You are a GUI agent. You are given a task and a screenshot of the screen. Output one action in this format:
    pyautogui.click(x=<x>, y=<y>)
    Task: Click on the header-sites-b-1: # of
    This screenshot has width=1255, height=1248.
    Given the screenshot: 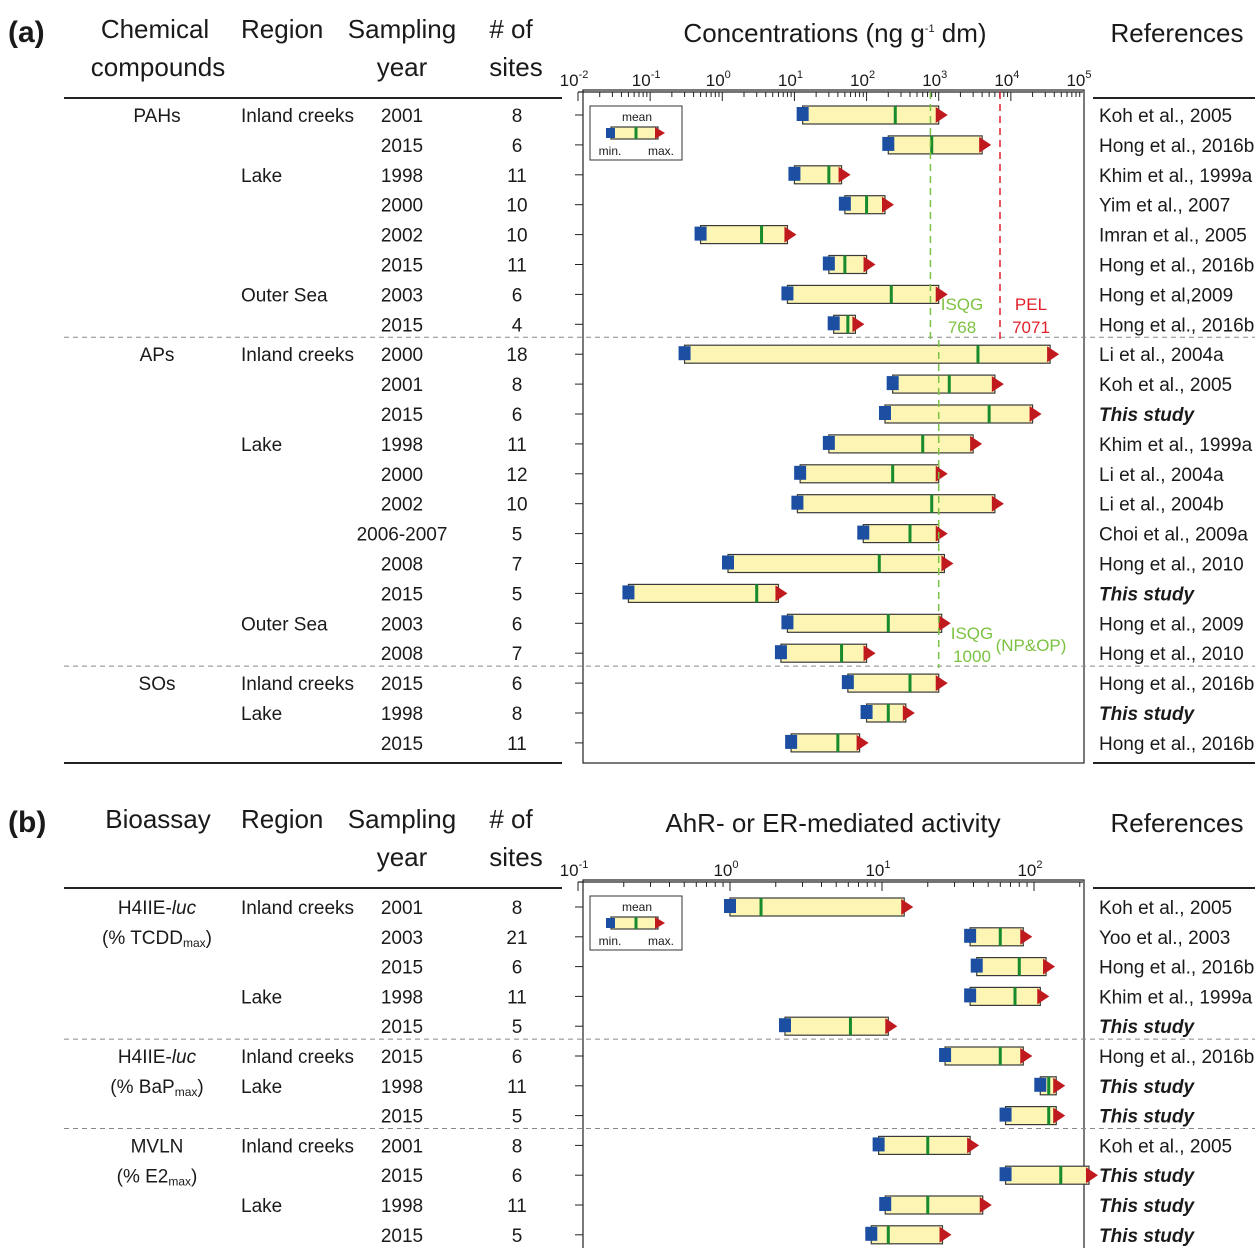 What is the action you would take?
    pyautogui.click(x=511, y=819)
    